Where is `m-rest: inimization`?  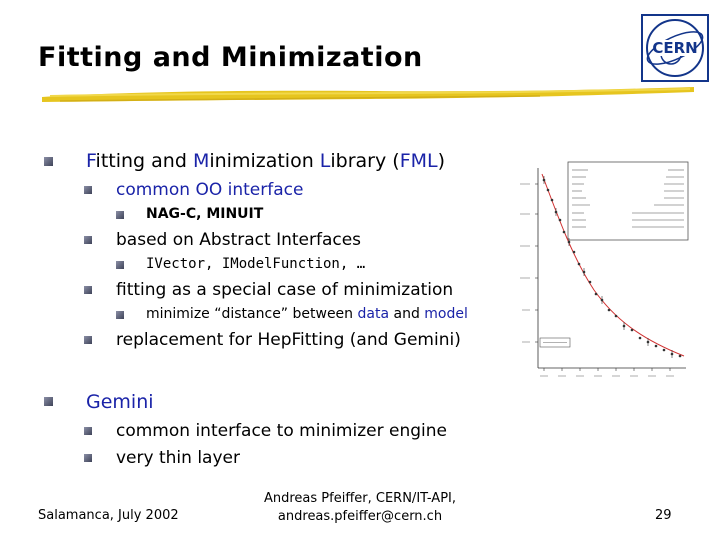
m-rest: inimization is located at coordinates (264, 161).